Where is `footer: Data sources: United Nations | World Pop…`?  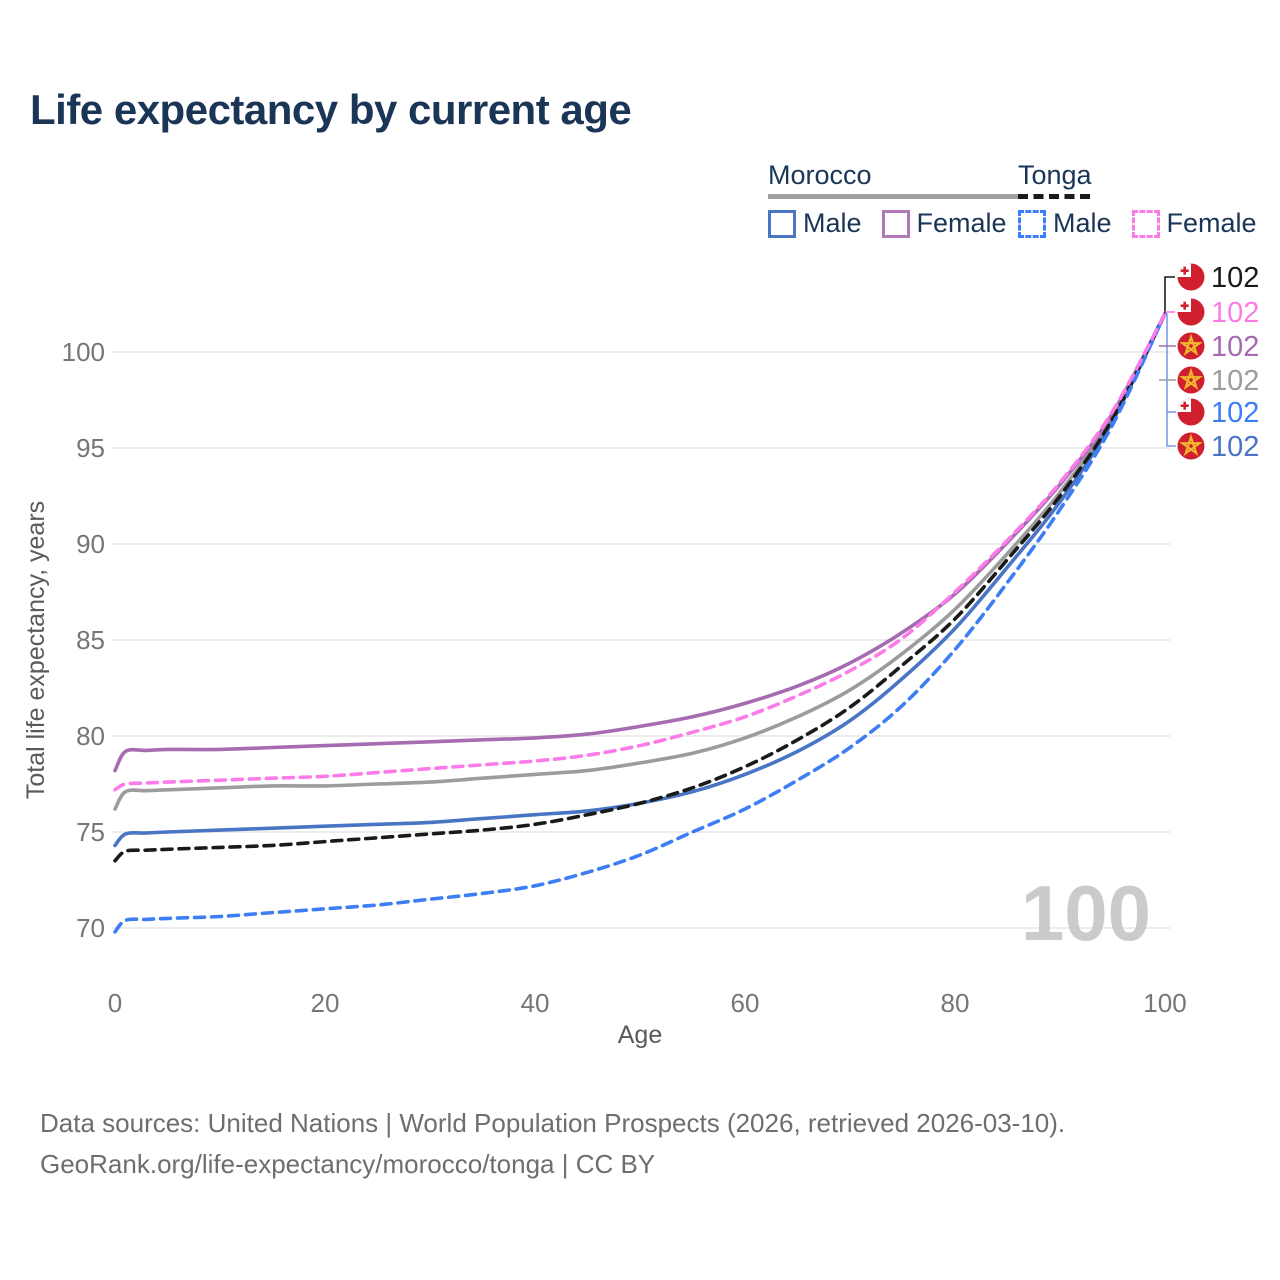
footer: Data sources: United Nations | World Pop… is located at coordinates (552, 1144).